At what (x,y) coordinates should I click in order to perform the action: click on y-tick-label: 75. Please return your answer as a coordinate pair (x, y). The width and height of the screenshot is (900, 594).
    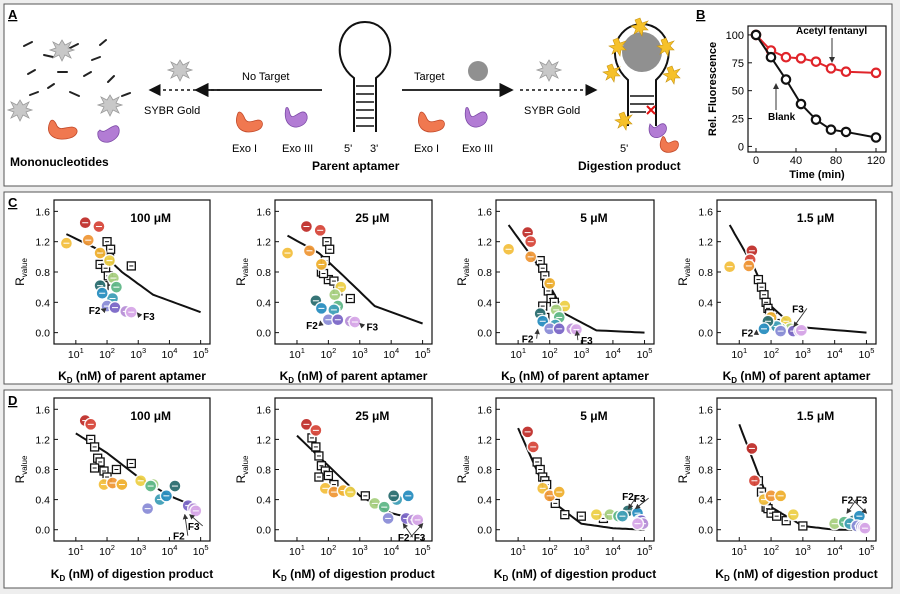
    Looking at the image, I should click on (738, 64).